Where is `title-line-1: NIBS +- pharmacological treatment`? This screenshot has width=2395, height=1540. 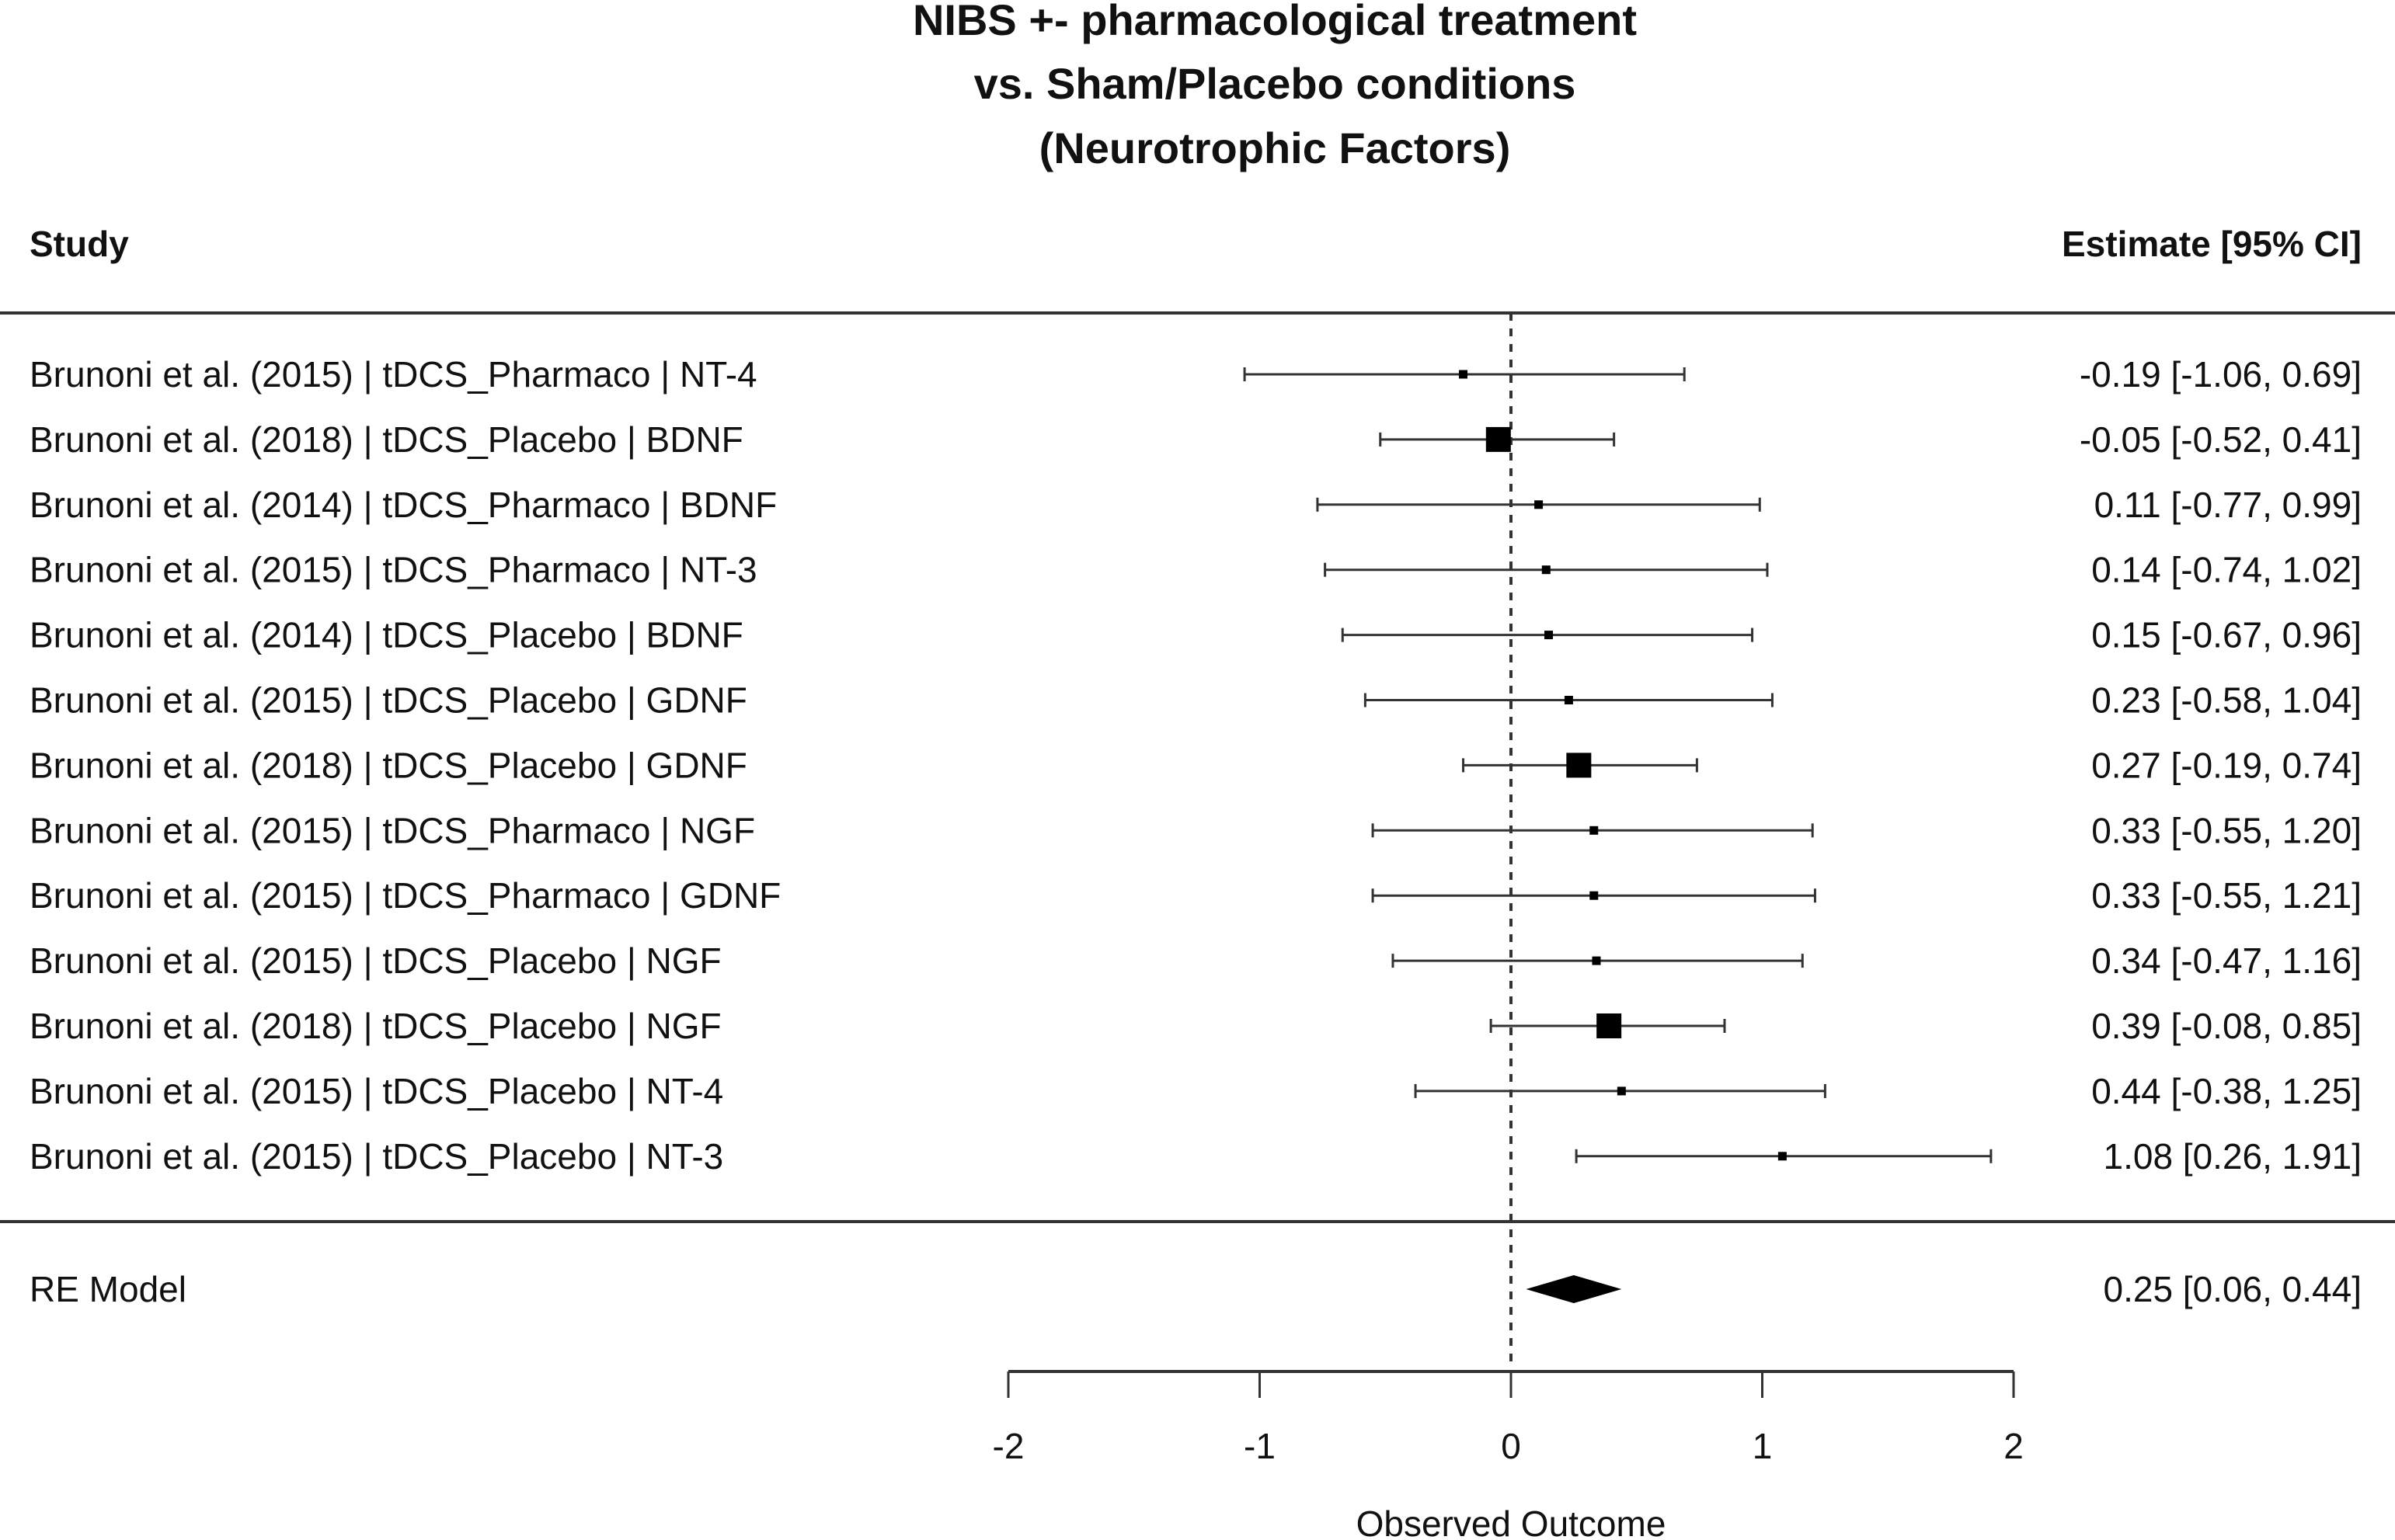 title-line-1: NIBS +- pharmacological treatment is located at coordinates (1275, 22).